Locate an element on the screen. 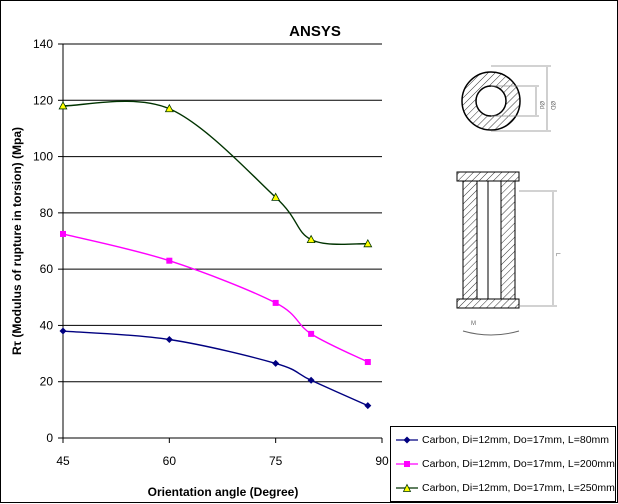 This screenshot has width=618, height=504. dim-label-length: L is located at coordinates (557, 255).